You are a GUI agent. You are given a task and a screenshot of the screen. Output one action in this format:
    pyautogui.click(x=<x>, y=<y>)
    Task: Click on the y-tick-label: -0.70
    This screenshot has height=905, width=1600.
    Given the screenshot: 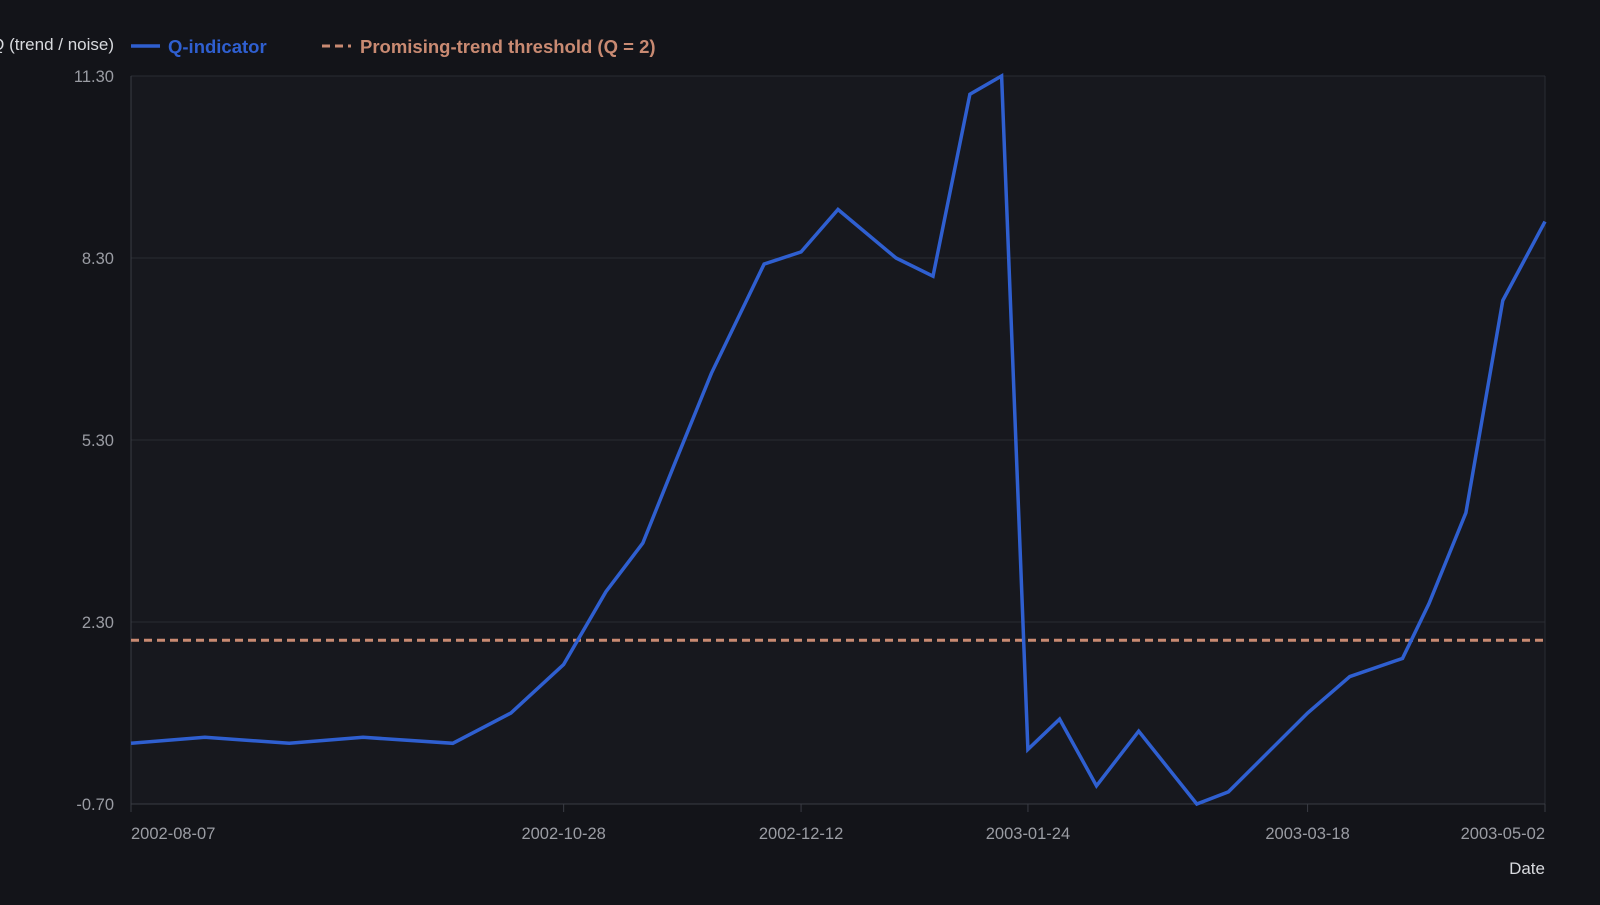 What is the action you would take?
    pyautogui.click(x=95, y=805)
    